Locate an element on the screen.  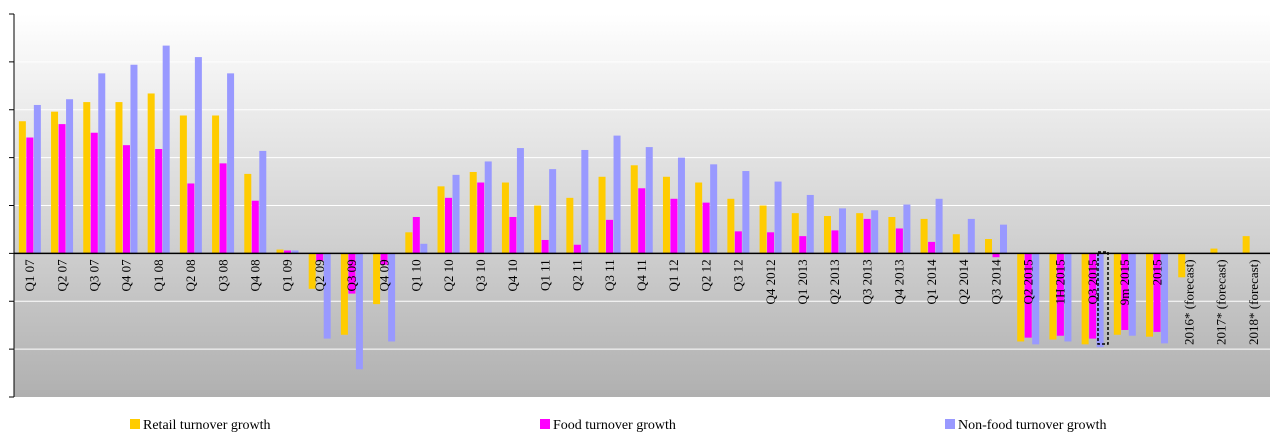
x-tick-label: Q3 2015 is located at coordinates (1092, 281).